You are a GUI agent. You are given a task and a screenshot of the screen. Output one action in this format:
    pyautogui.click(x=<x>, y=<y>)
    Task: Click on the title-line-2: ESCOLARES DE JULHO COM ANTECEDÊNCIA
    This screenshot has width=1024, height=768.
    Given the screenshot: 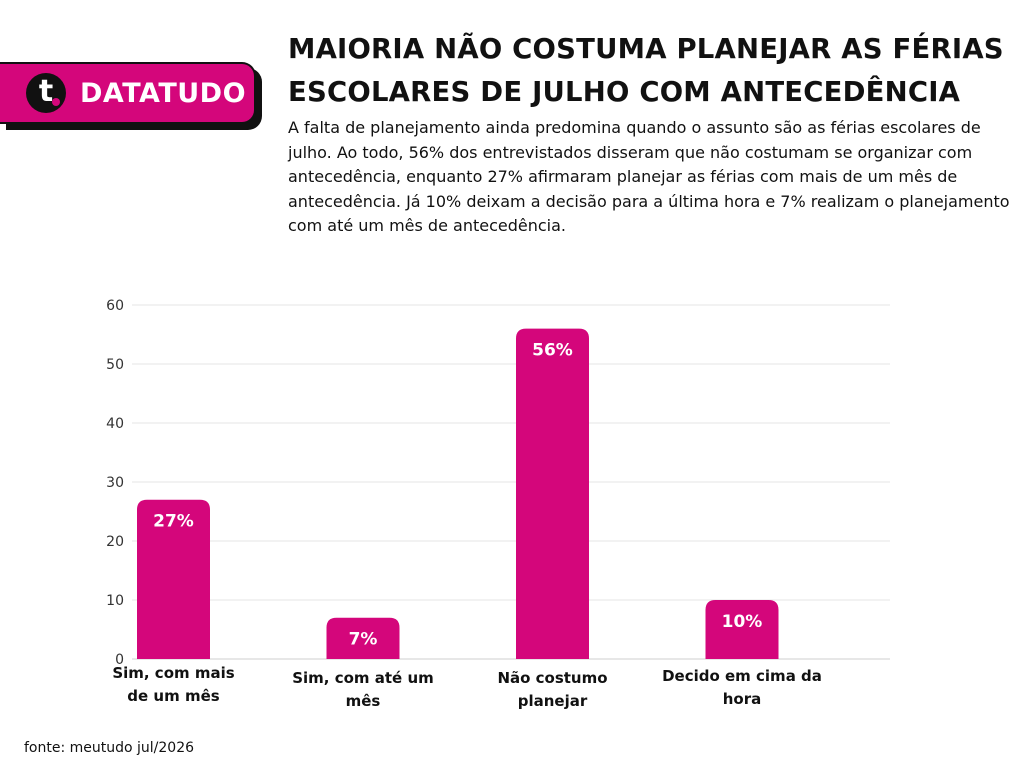 What is the action you would take?
    pyautogui.click(x=624, y=92)
    